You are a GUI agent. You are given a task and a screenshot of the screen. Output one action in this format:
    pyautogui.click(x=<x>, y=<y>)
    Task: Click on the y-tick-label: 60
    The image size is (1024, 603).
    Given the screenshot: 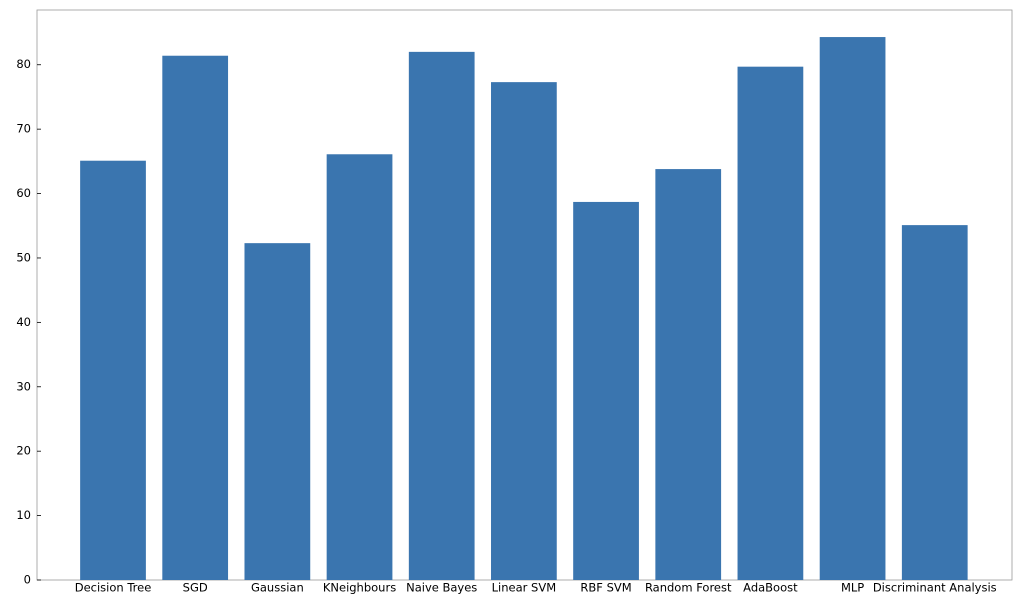 What is the action you would take?
    pyautogui.click(x=23, y=193)
    